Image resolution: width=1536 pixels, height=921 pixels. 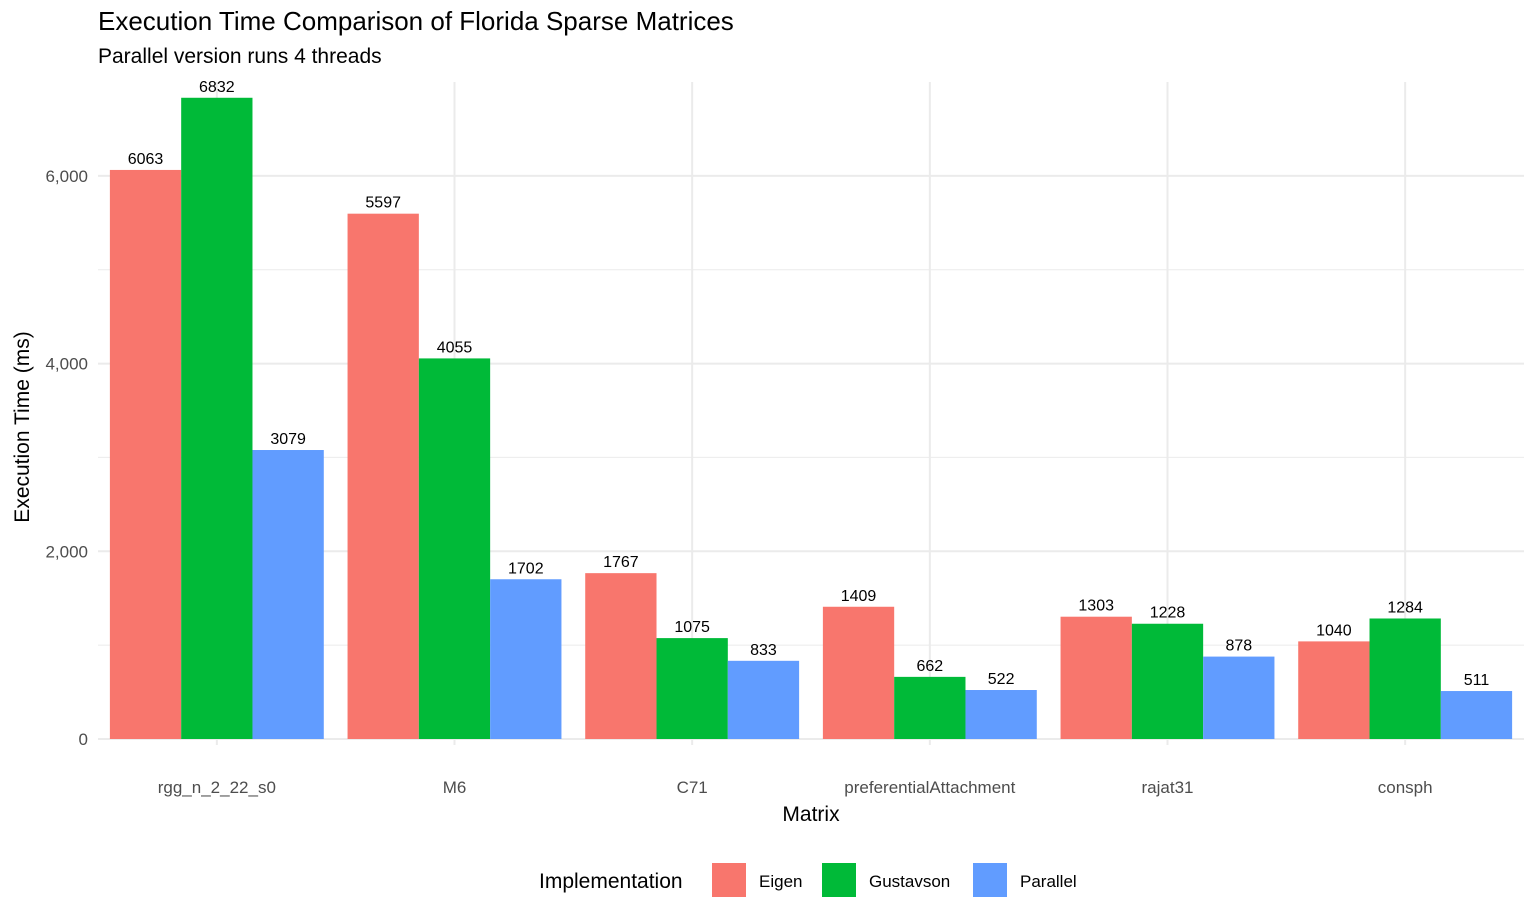 What do you see at coordinates (929, 666) in the screenshot?
I see `data-label: 662` at bounding box center [929, 666].